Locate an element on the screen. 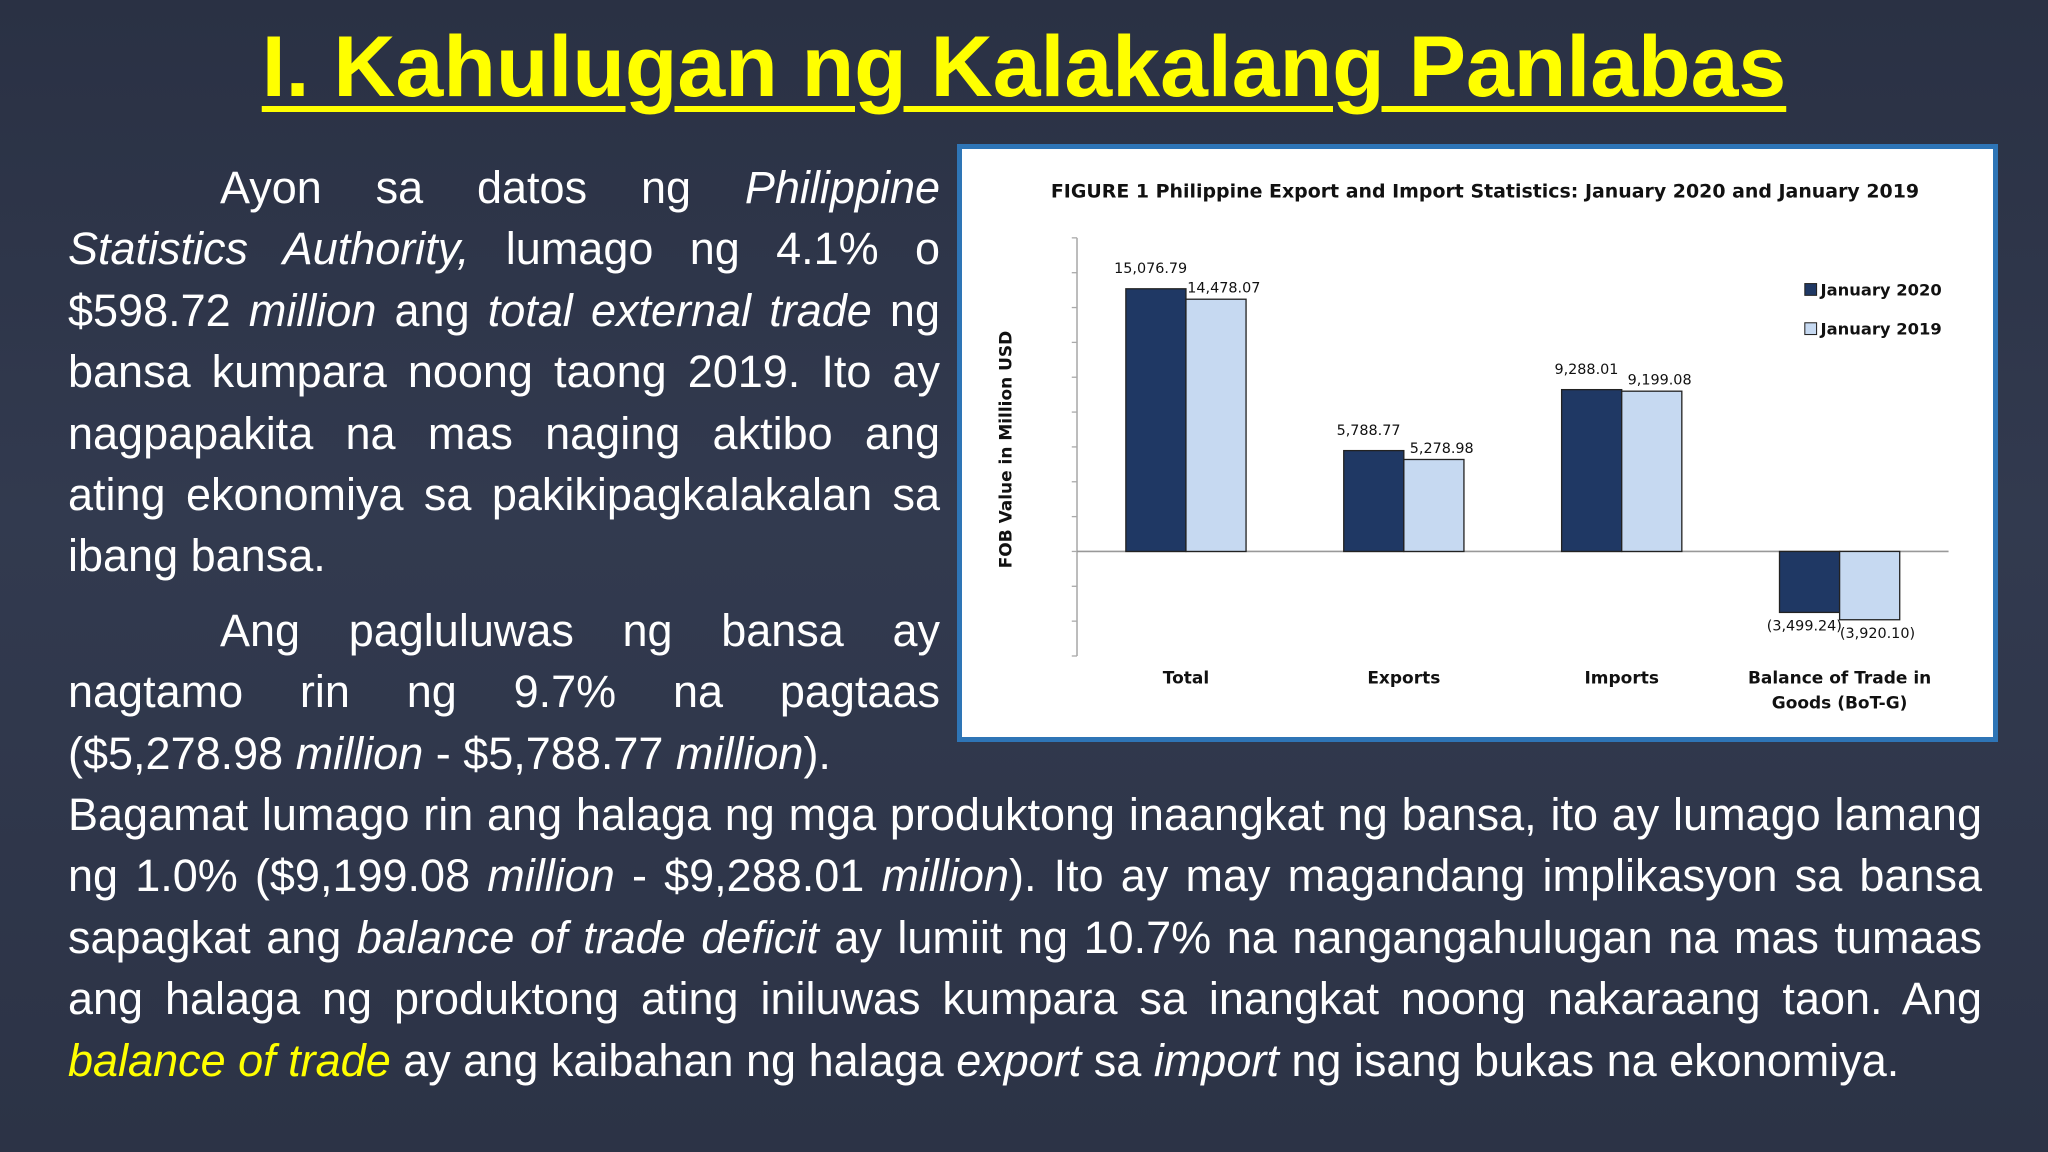  x-tick-label: Balance of Trade in Goods (BoT-G) is located at coordinates (1839, 691).